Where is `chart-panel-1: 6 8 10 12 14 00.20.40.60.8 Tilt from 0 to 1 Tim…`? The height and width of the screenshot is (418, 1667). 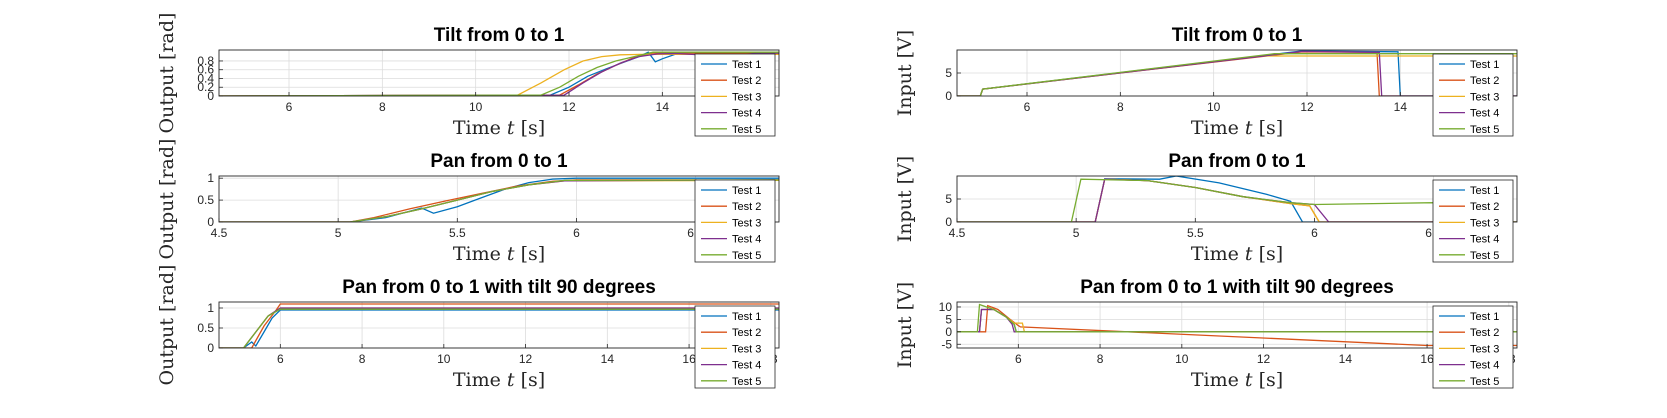
chart-panel-1: 6 8 10 12 14 00.20.40.60.8 Tilt from 0 to 1 Tim… is located at coordinates (468, 76).